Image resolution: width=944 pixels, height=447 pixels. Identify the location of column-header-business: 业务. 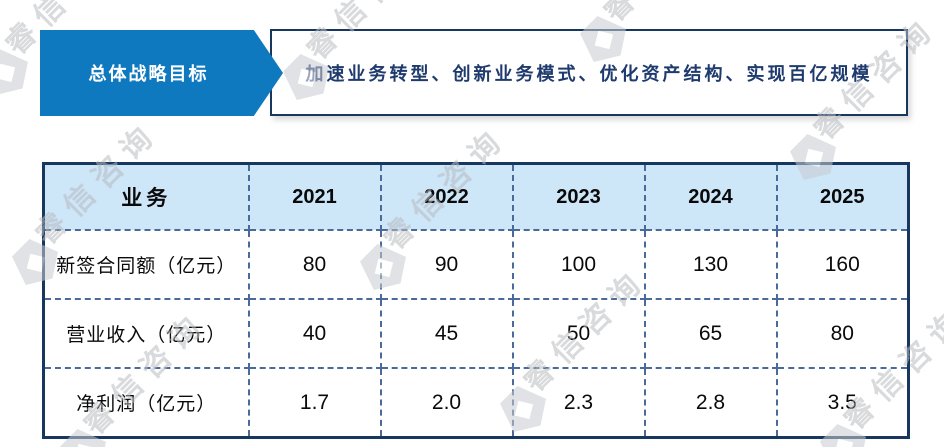
(146, 196).